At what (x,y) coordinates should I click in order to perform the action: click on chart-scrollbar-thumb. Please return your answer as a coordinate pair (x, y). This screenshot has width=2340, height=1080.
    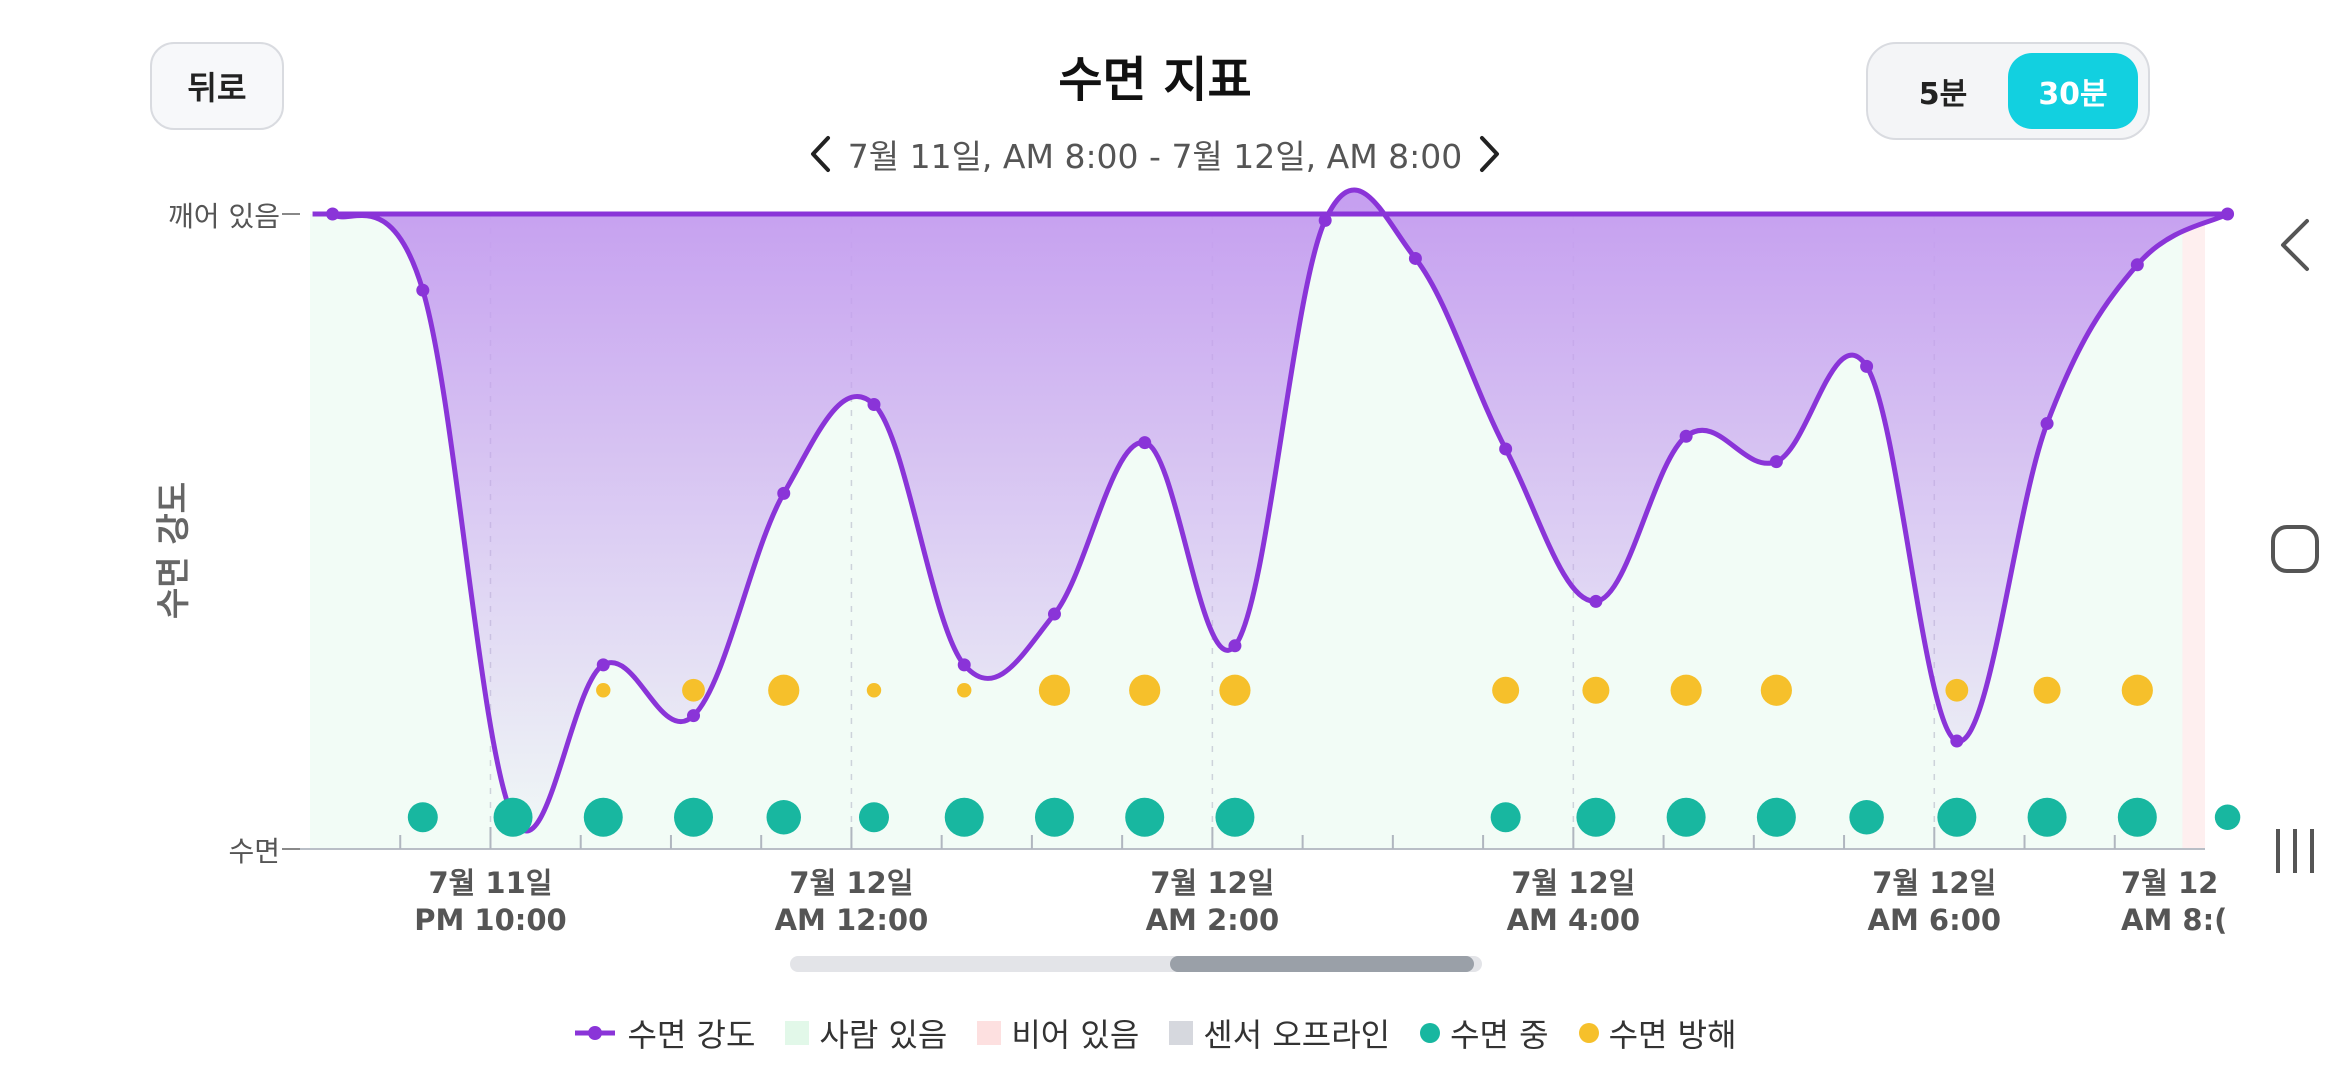
    Looking at the image, I should click on (1322, 964).